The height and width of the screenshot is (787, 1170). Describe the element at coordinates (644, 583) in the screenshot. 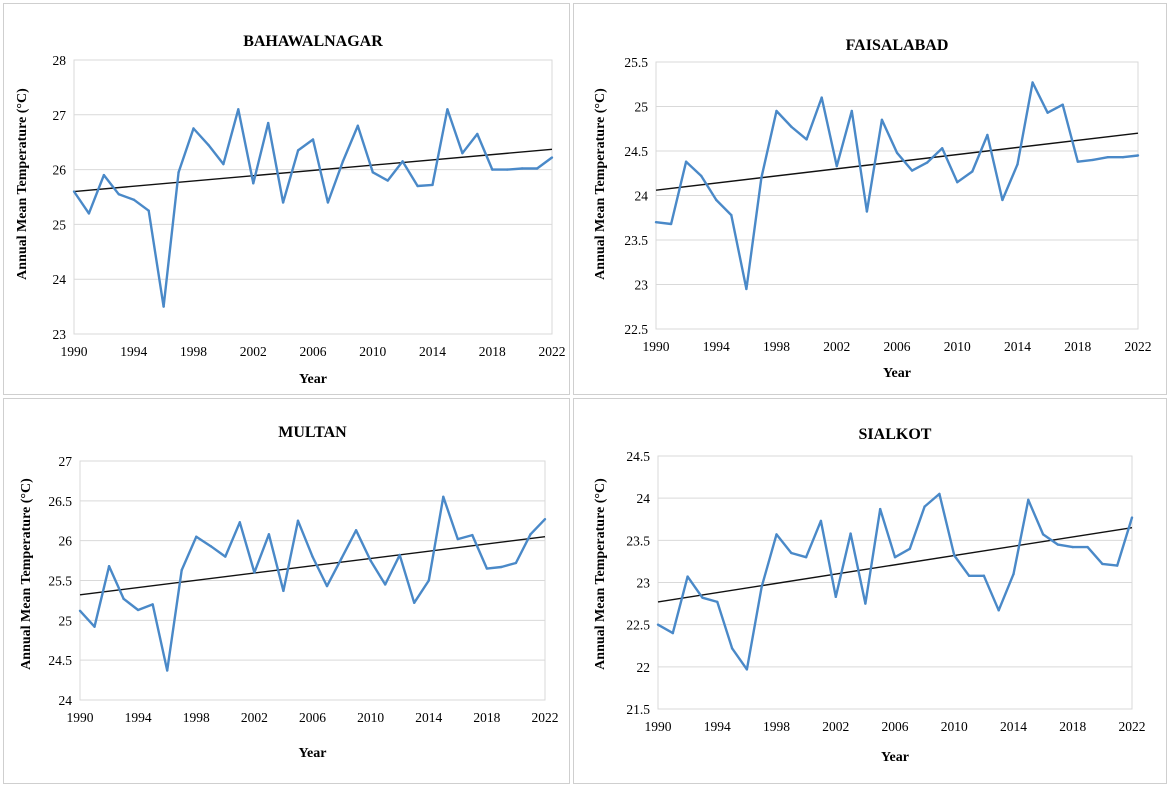

I see `y-tick-label: 23` at that location.